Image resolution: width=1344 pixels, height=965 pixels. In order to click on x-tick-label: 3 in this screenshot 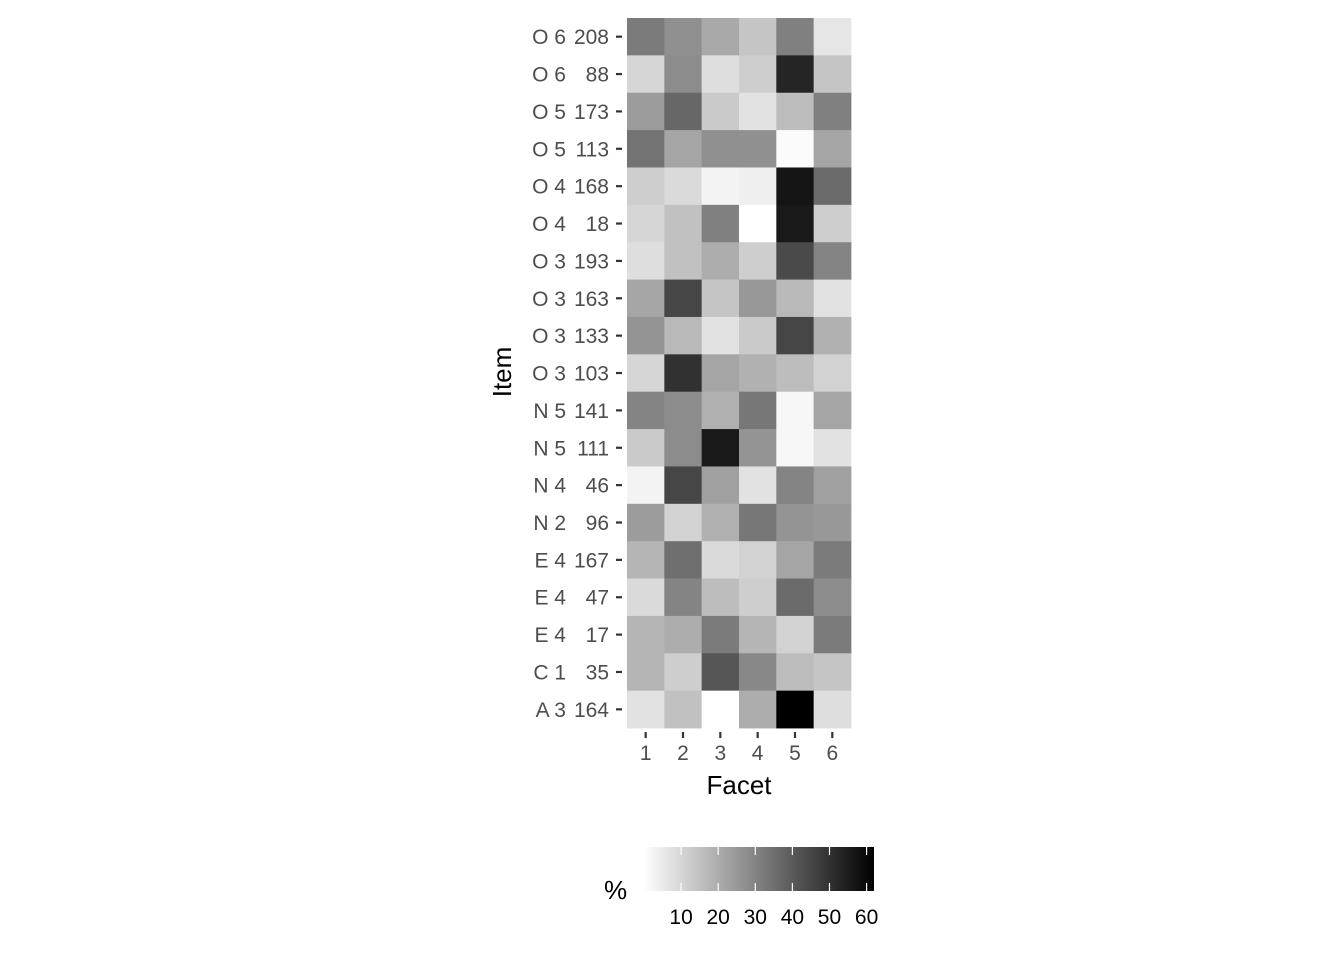, I will do `click(720, 753)`.